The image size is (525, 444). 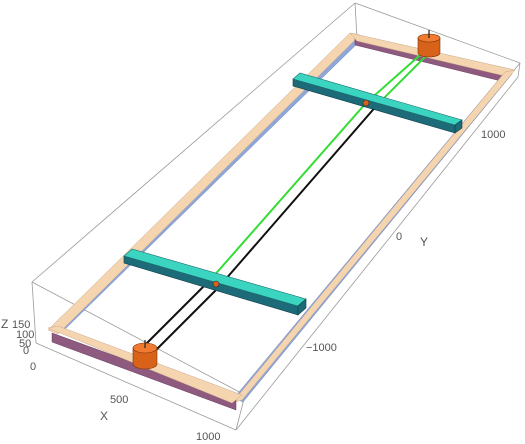 What do you see at coordinates (399, 237) in the screenshot?
I see `y-tick-label: 0` at bounding box center [399, 237].